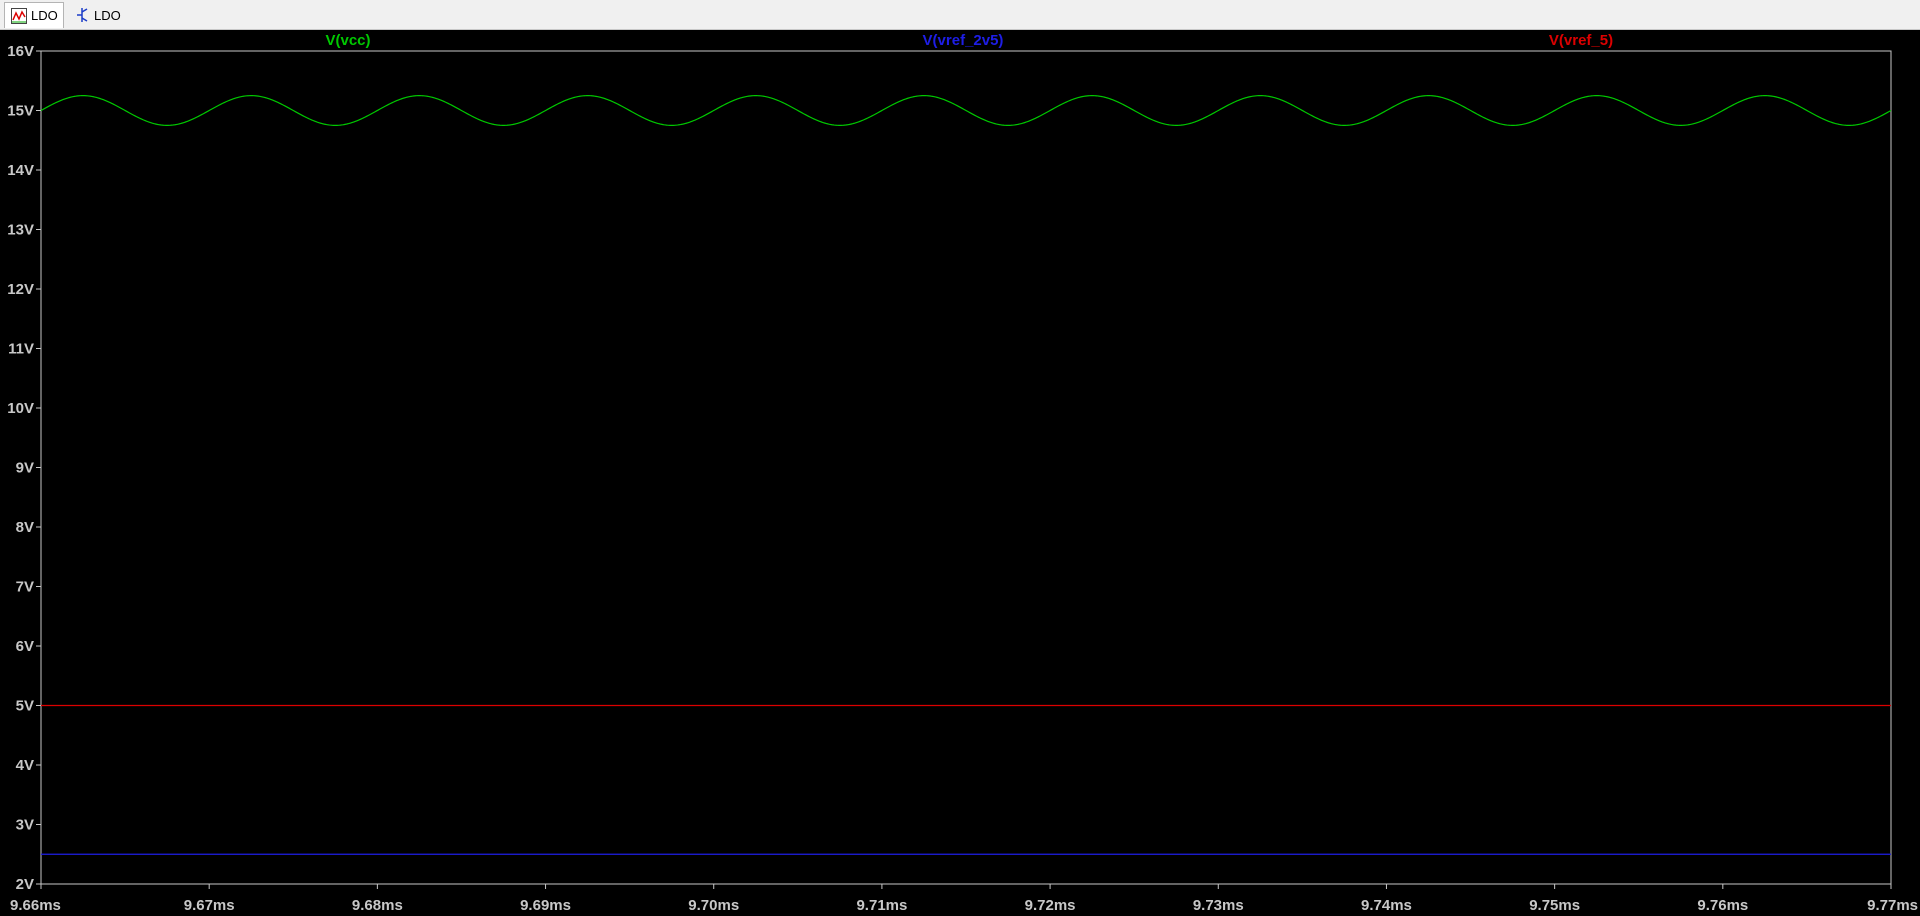 Image resolution: width=1920 pixels, height=916 pixels. I want to click on y-tick-label: 5V, so click(25, 706).